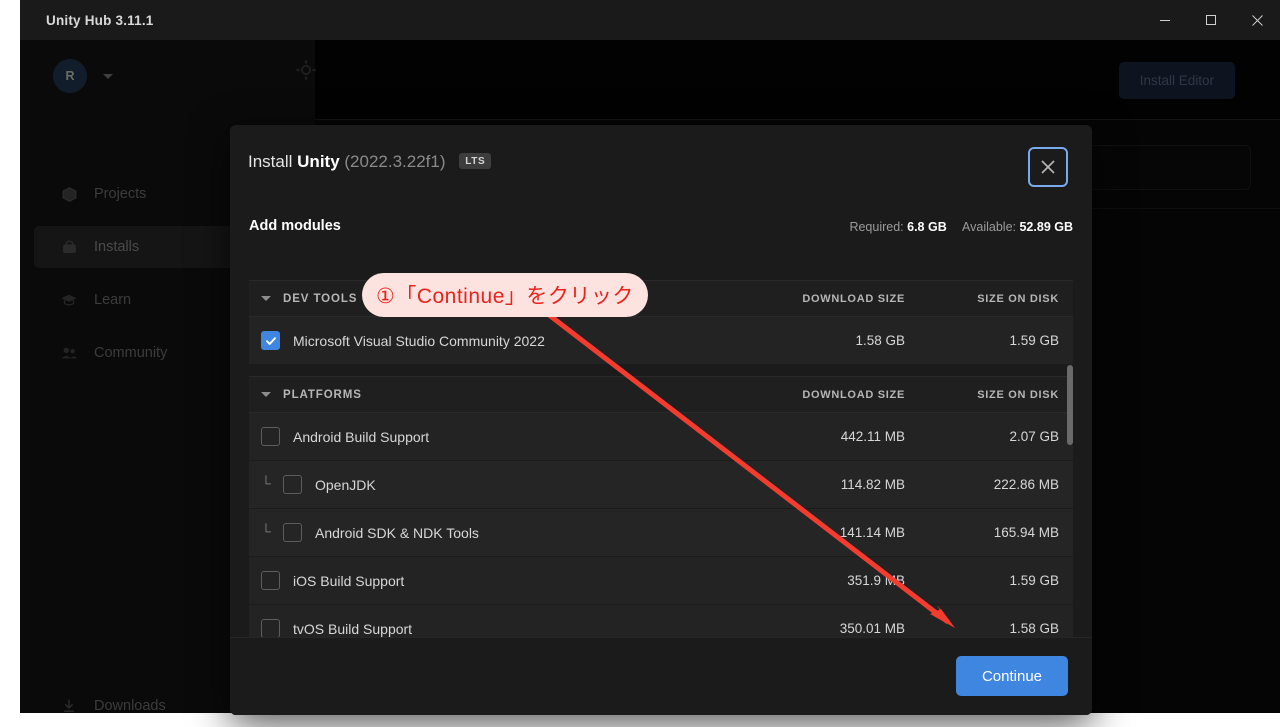  I want to click on sidebar-item-label: Downloads, so click(130, 706).